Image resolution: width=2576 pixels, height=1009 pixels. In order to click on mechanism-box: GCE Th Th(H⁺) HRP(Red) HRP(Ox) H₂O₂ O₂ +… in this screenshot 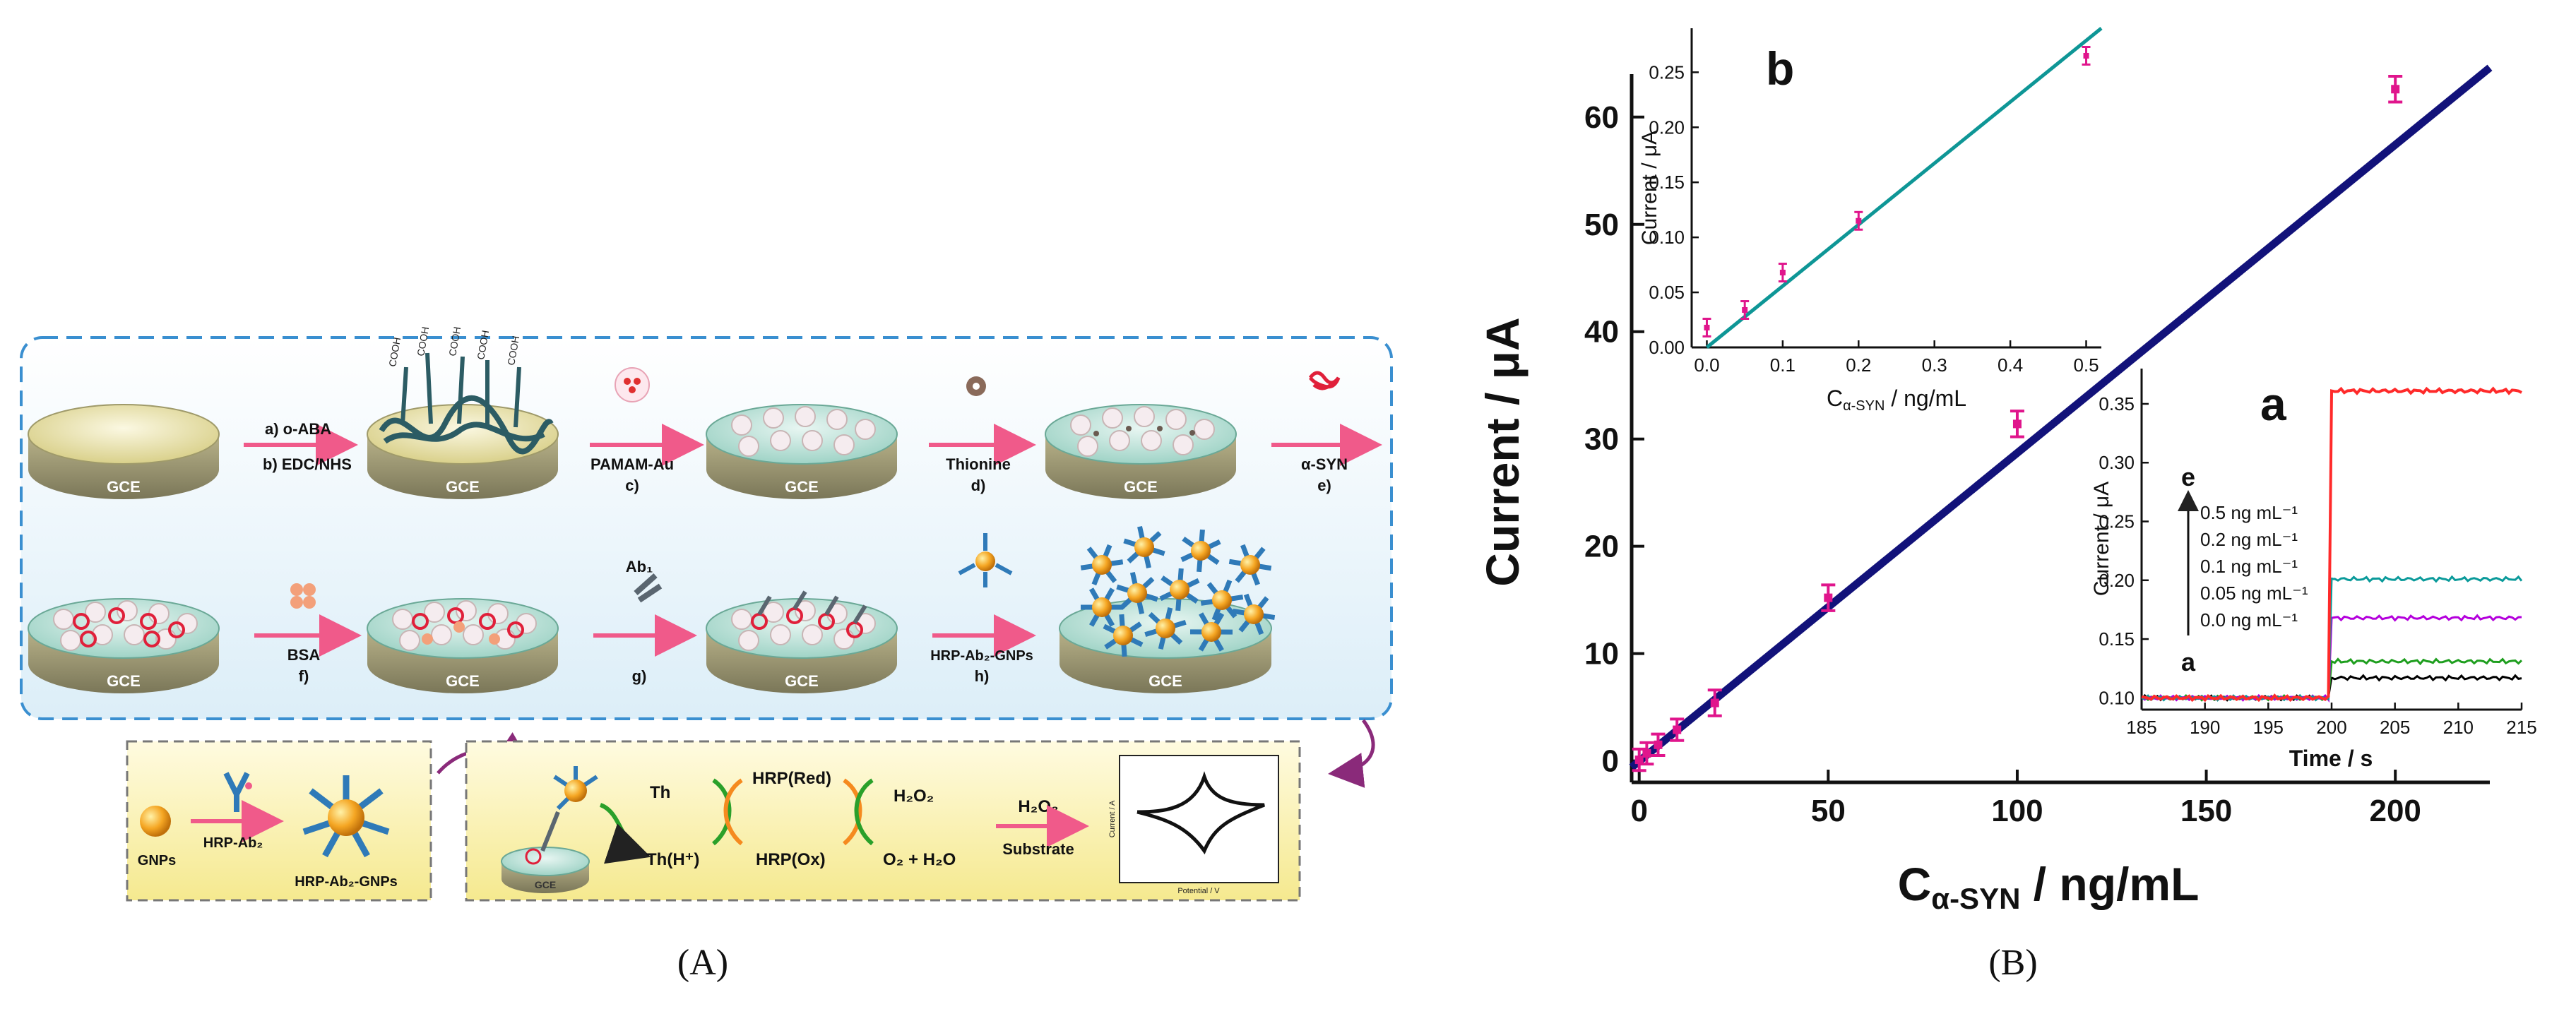, I will do `click(883, 821)`.